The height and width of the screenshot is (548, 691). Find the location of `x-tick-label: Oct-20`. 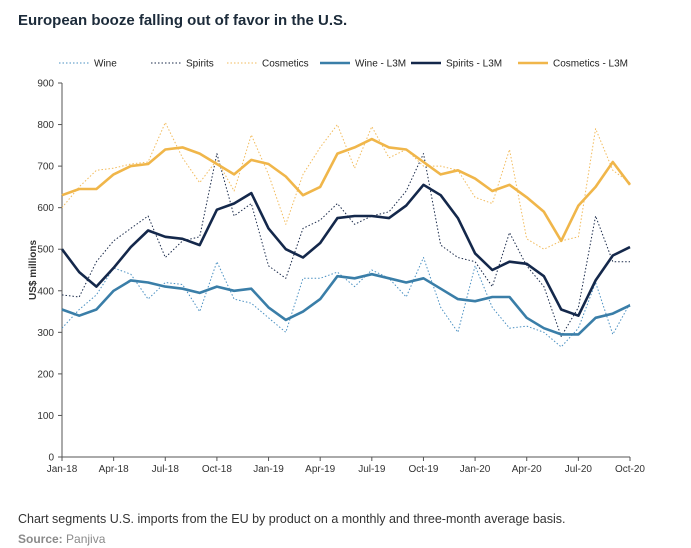

x-tick-label: Oct-20 is located at coordinates (630, 469).